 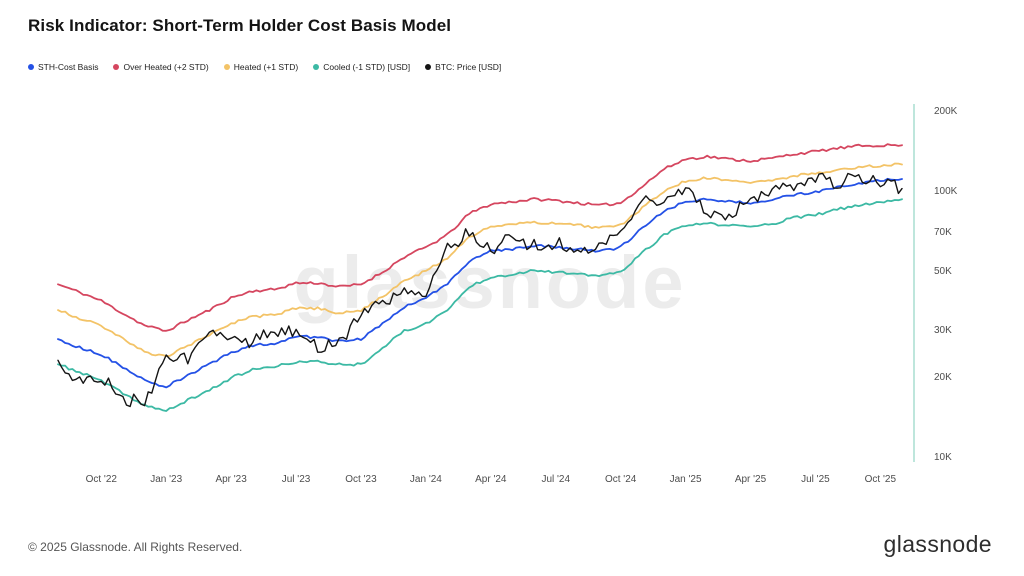 What do you see at coordinates (468, 67) in the screenshot?
I see `legend-label: BTC: Price [USD]` at bounding box center [468, 67].